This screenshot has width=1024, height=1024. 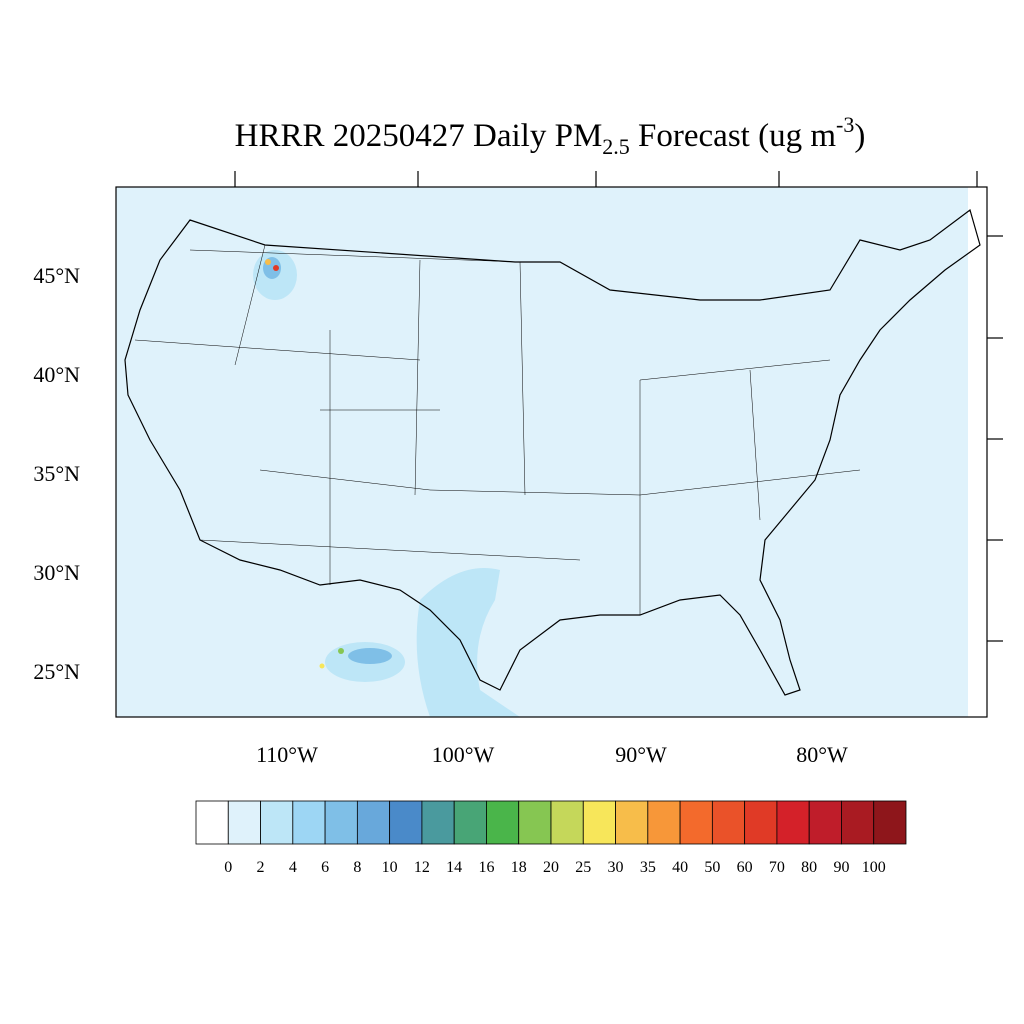 What do you see at coordinates (583, 867) in the screenshot?
I see `colorbar-label: 25` at bounding box center [583, 867].